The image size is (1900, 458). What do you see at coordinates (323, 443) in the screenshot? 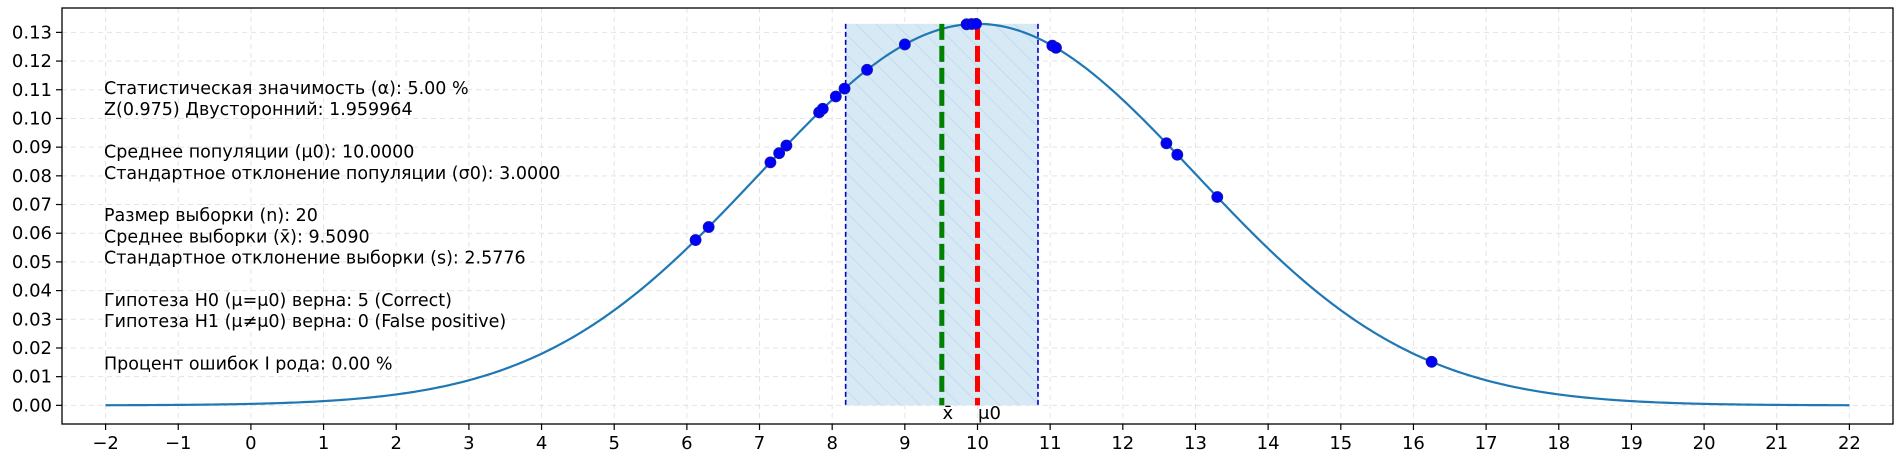
I see `x-tick-label: 1` at bounding box center [323, 443].